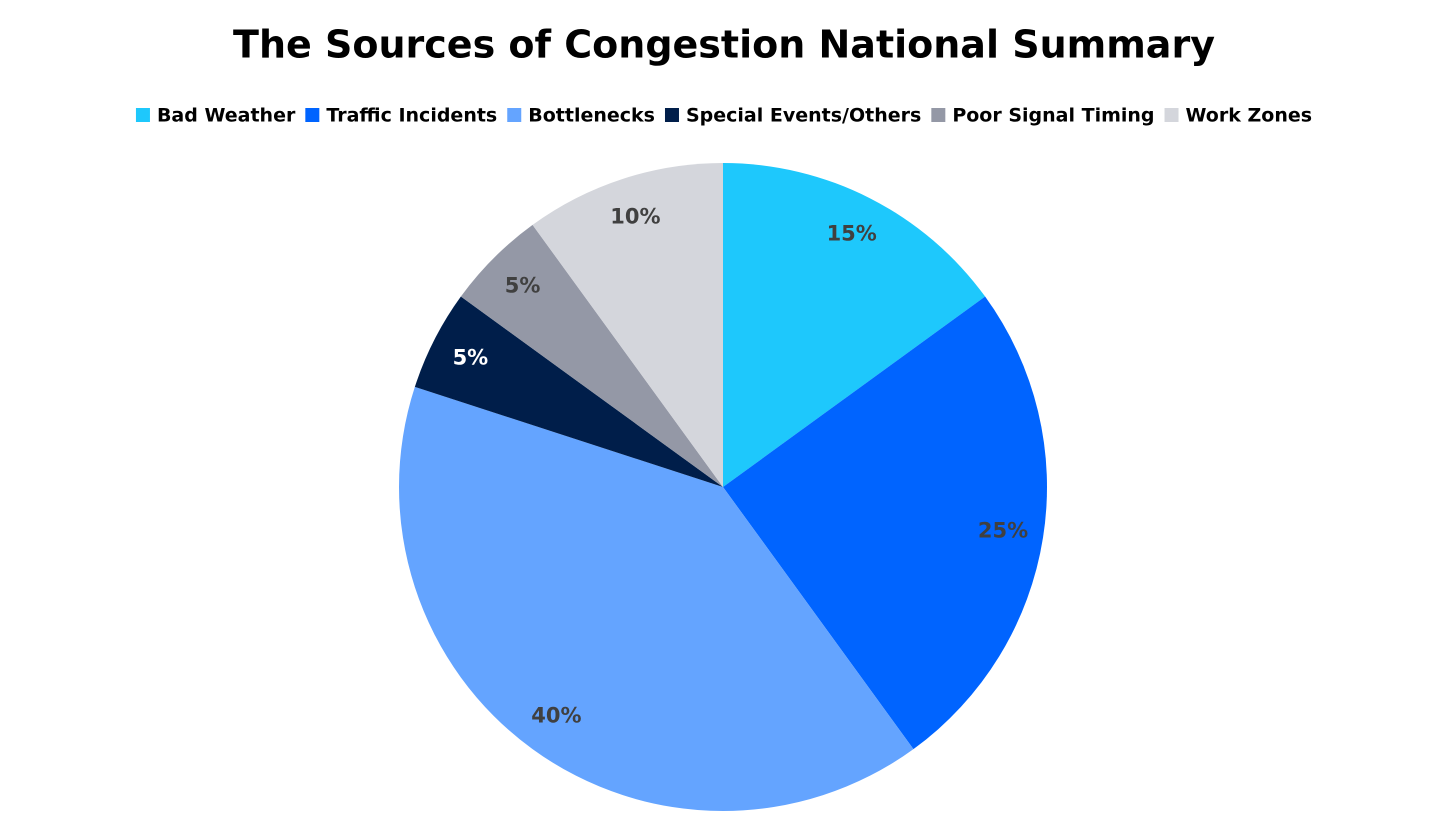 The height and width of the screenshot is (835, 1448). What do you see at coordinates (852, 233) in the screenshot?
I see `slice-label: 15%` at bounding box center [852, 233].